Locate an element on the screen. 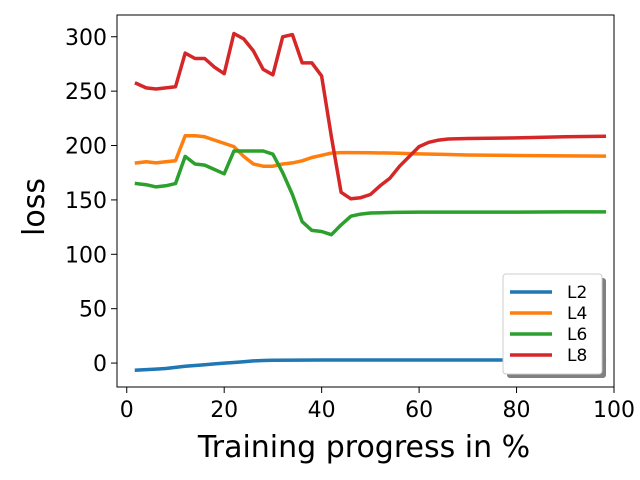  y-tick-label: 50 is located at coordinates (93, 310).